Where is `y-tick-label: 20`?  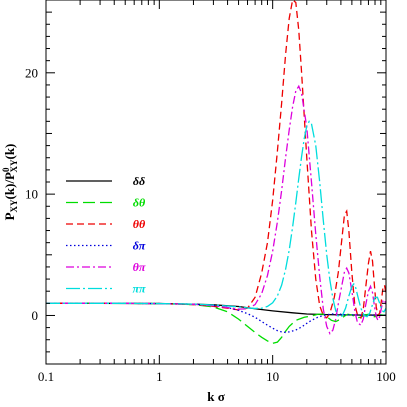
y-tick-label: 20 is located at coordinates (31, 72).